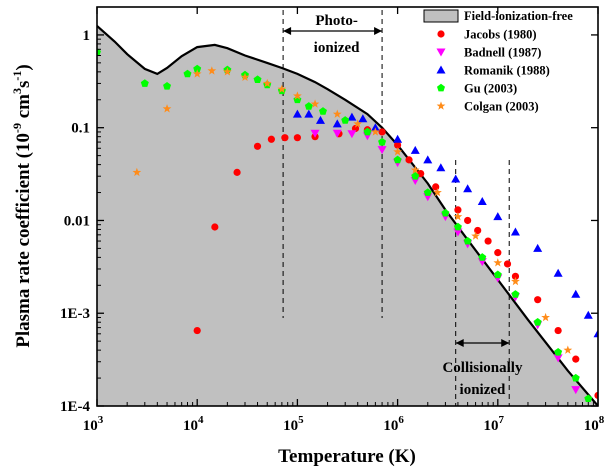  I want to click on y-tick-label: 1, so click(87, 36).